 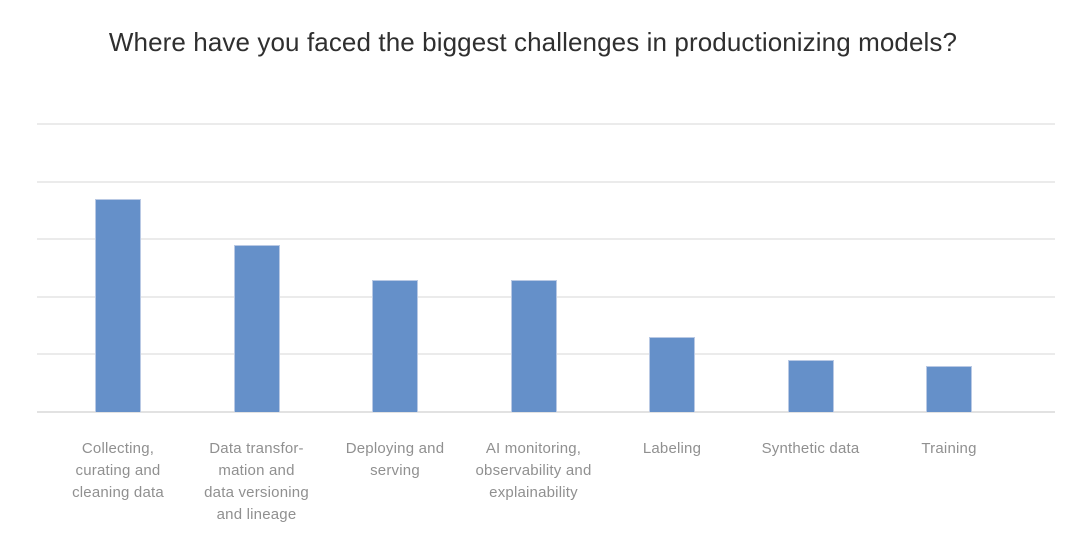 I want to click on x-tick-label-3: Deploying and serving, so click(x=395, y=459).